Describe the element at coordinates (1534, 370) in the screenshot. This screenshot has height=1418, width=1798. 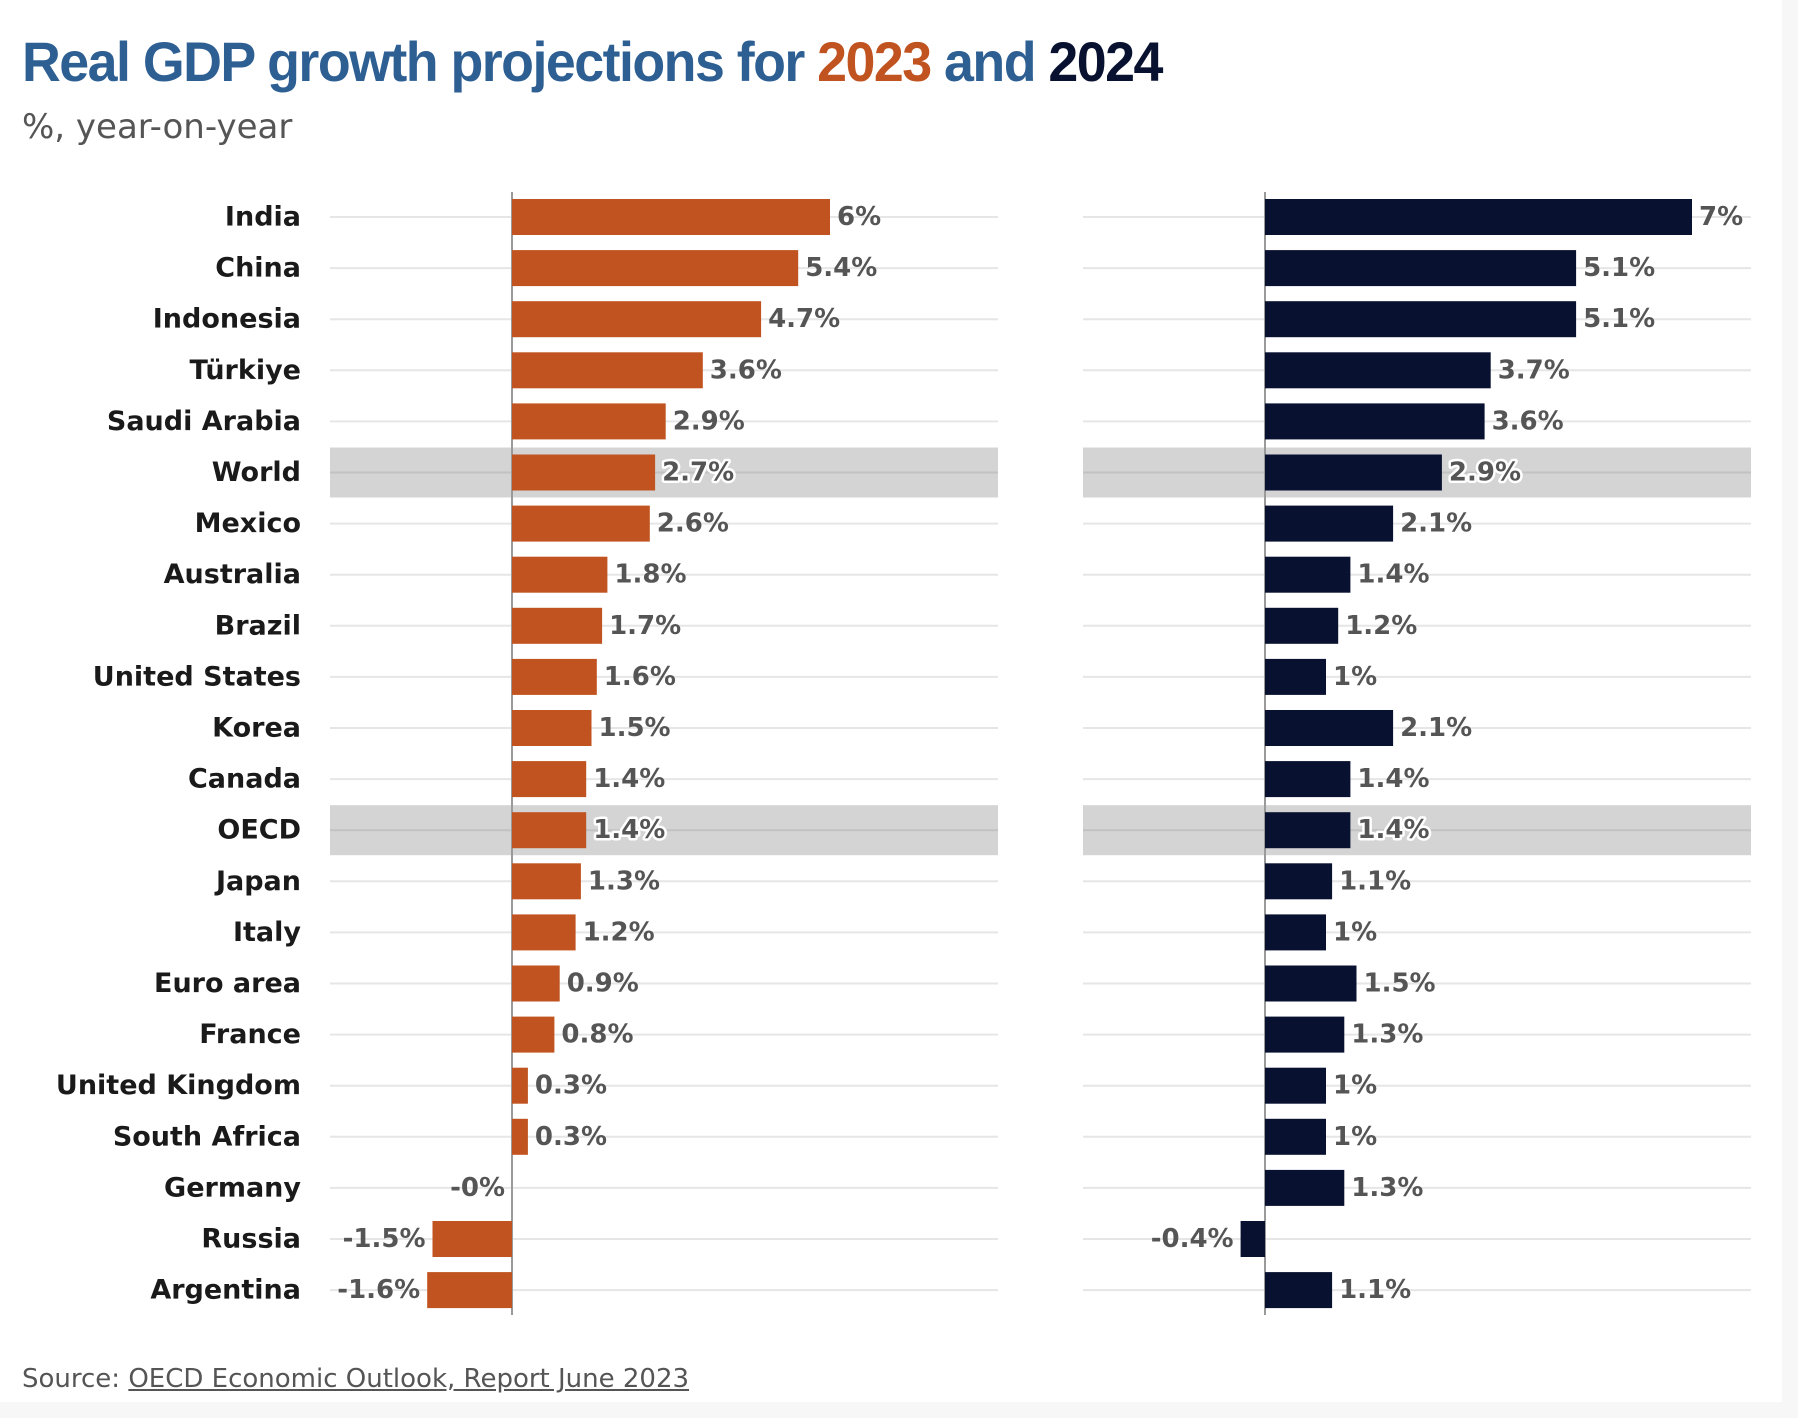
I see `value-label-turkiye-2024: 3.7%` at that location.